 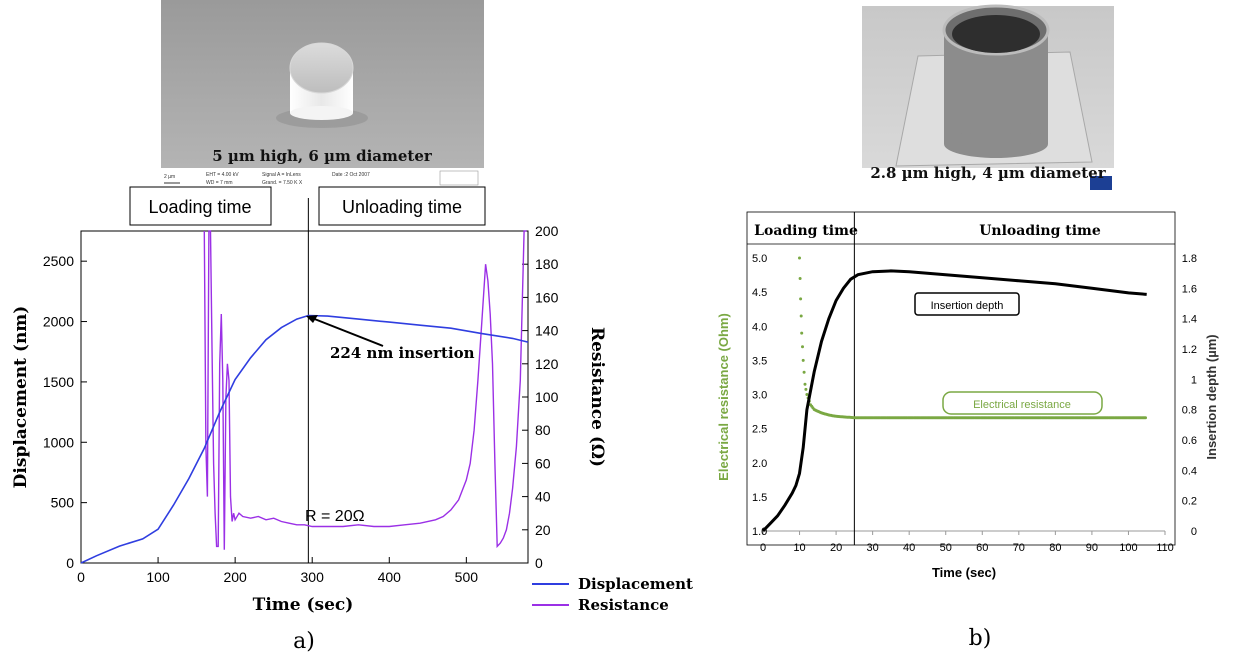 What do you see at coordinates (1189, 259) in the screenshot?
I see `chart-b-y2-tick-label: 1.8` at bounding box center [1189, 259].